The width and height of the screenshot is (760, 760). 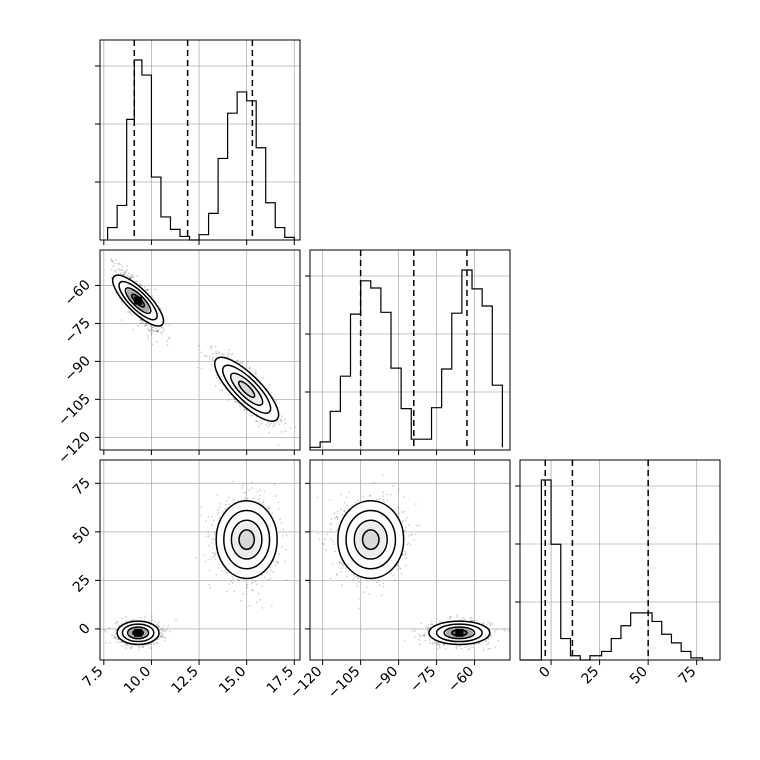 I want to click on y-tick-label: −120, so click(x=74, y=448).